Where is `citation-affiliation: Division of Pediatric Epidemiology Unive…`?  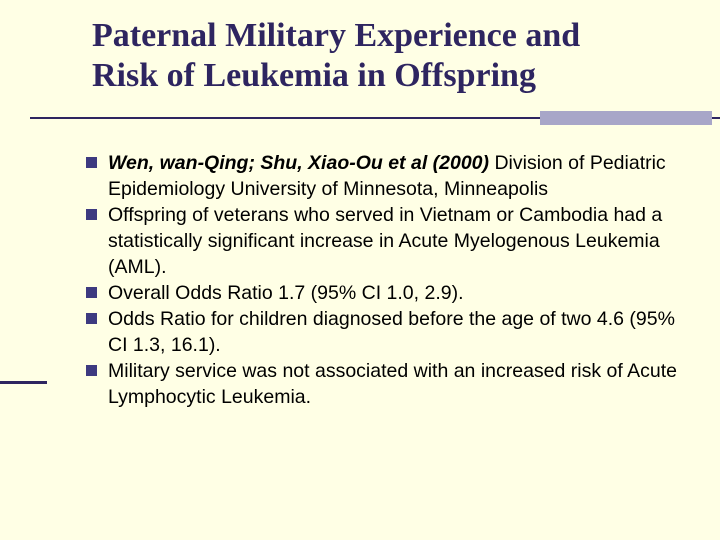
citation-affiliation: Division of Pediatric Epidemiology Unive… is located at coordinates (387, 176).